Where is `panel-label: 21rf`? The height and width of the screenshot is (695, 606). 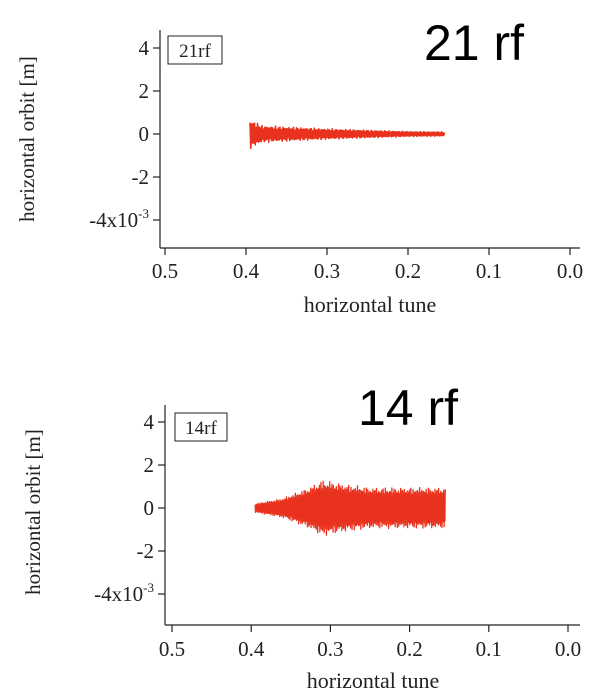
panel-label: 21rf is located at coordinates (195, 51).